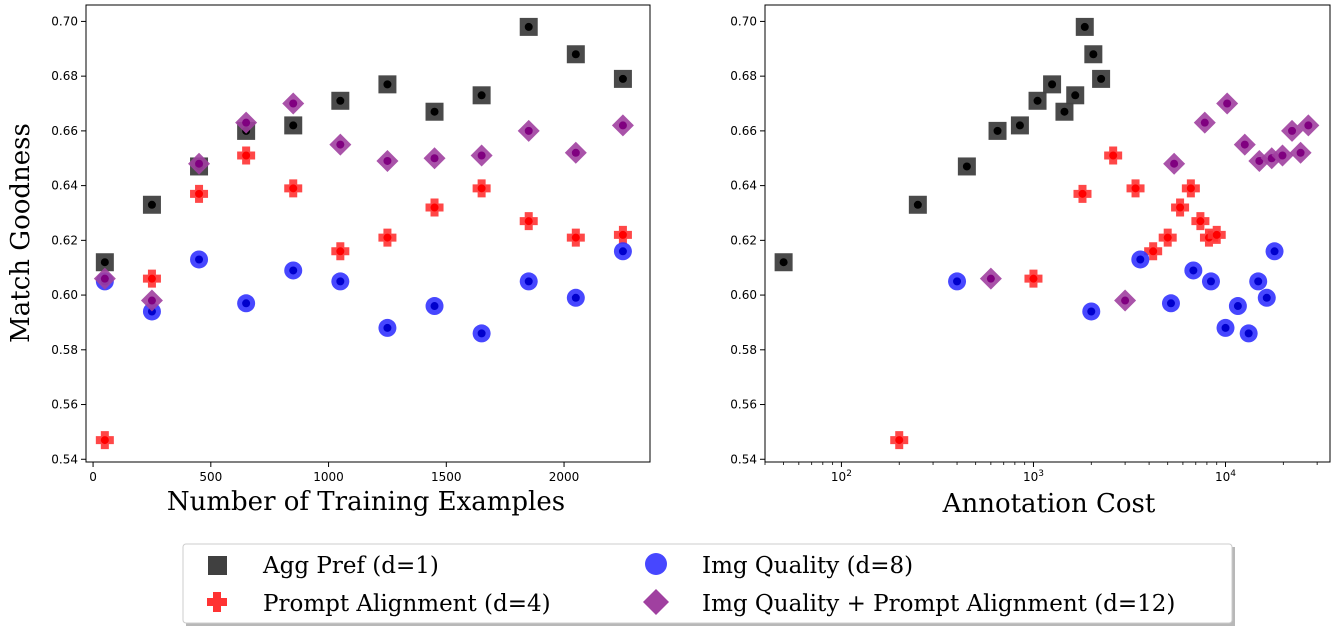  I want to click on y-tick-label: 0.64, so click(64, 186).